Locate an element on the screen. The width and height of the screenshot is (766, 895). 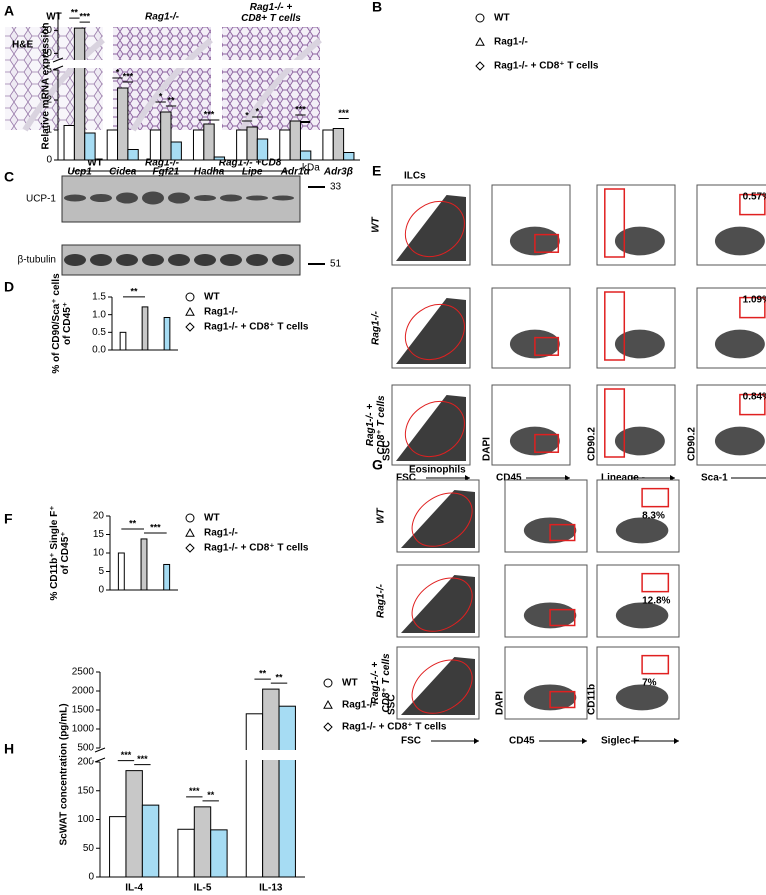
row-label: CD8⁺ T cells is located at coordinates (386, 683).